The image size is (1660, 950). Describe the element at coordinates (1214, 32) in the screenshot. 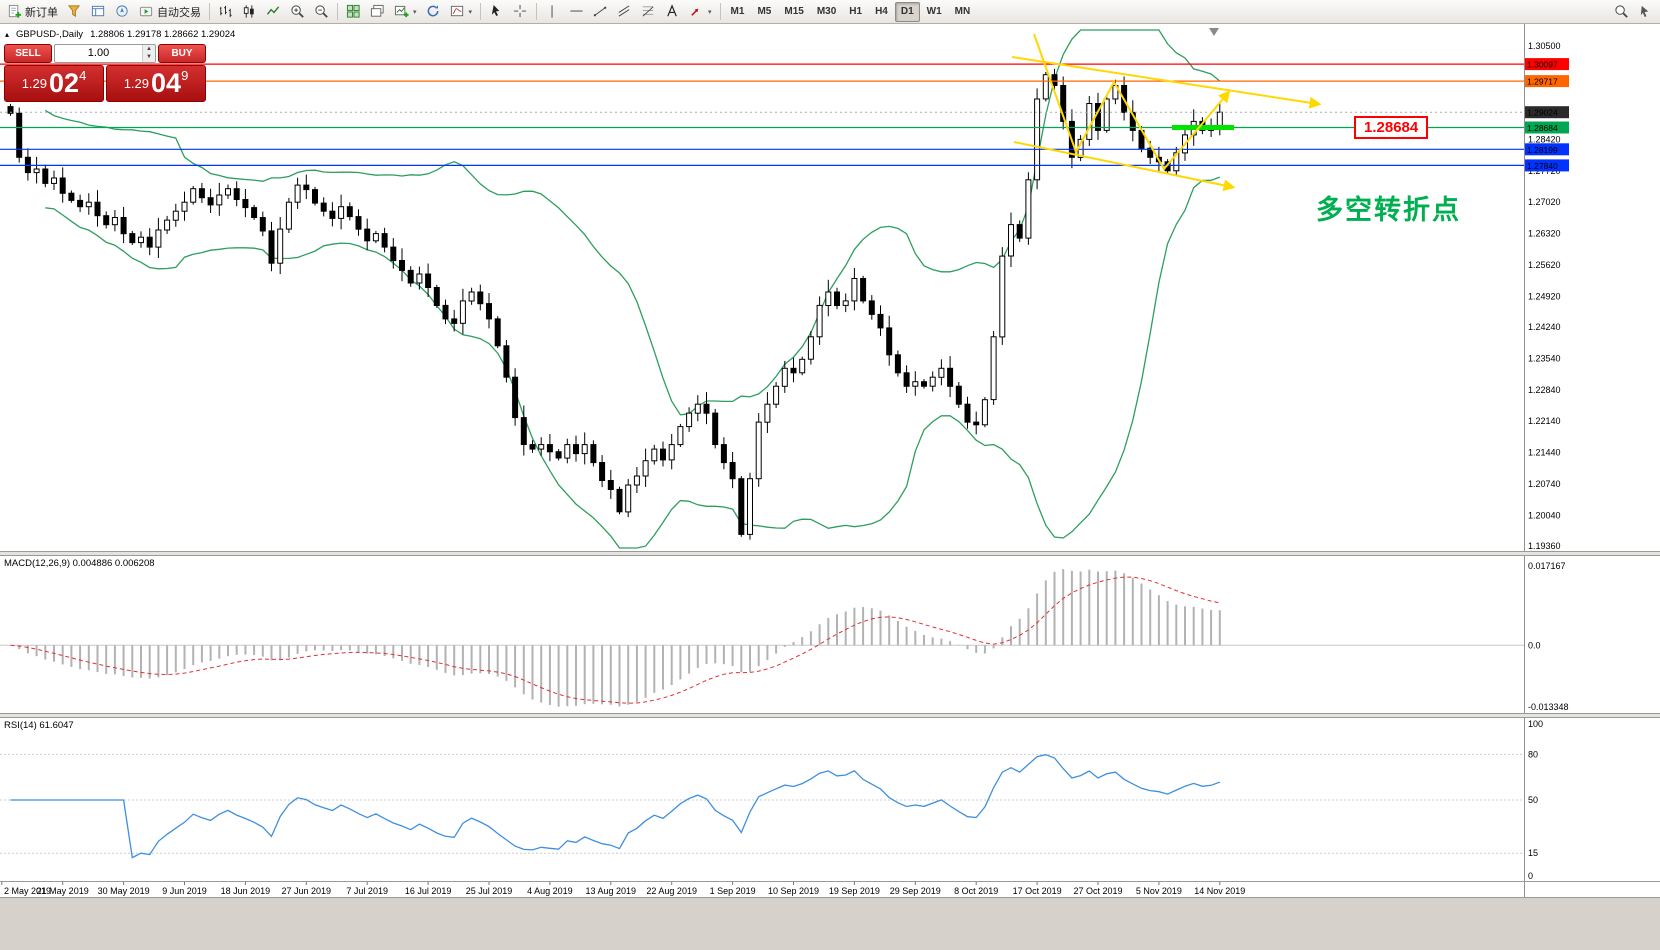

I see `chart-shift-marker` at that location.